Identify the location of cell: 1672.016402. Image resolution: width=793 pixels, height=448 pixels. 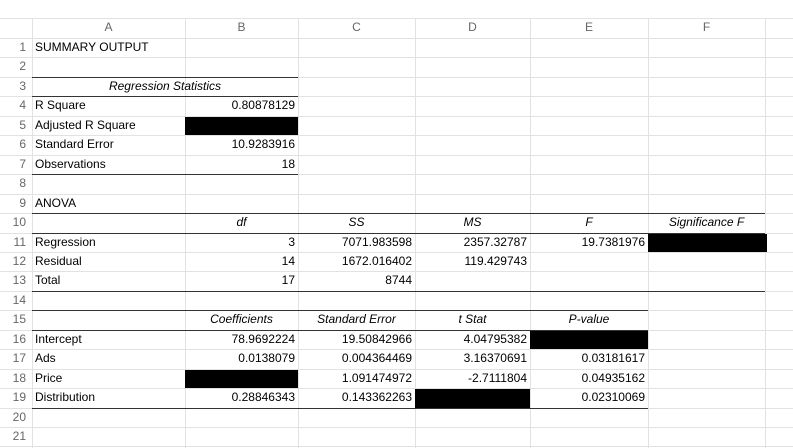
(376, 260).